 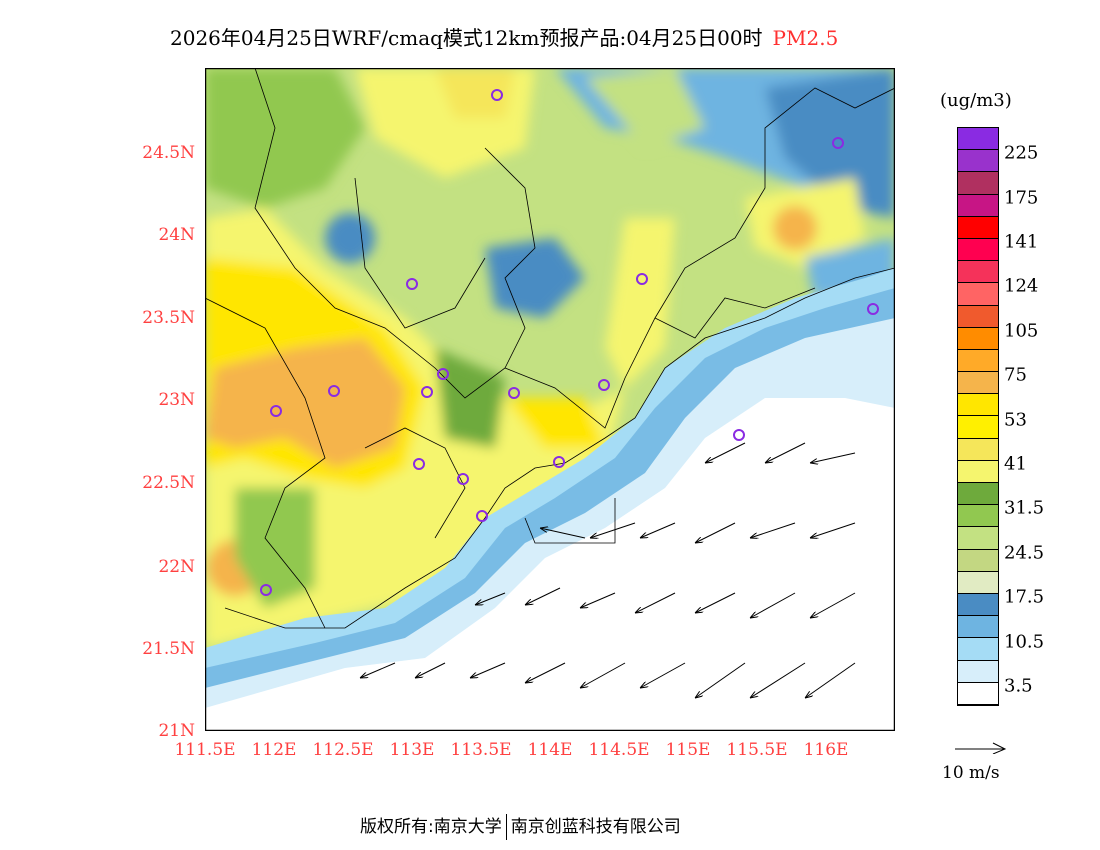 I want to click on lat-label: 24.5N, so click(x=168, y=153).